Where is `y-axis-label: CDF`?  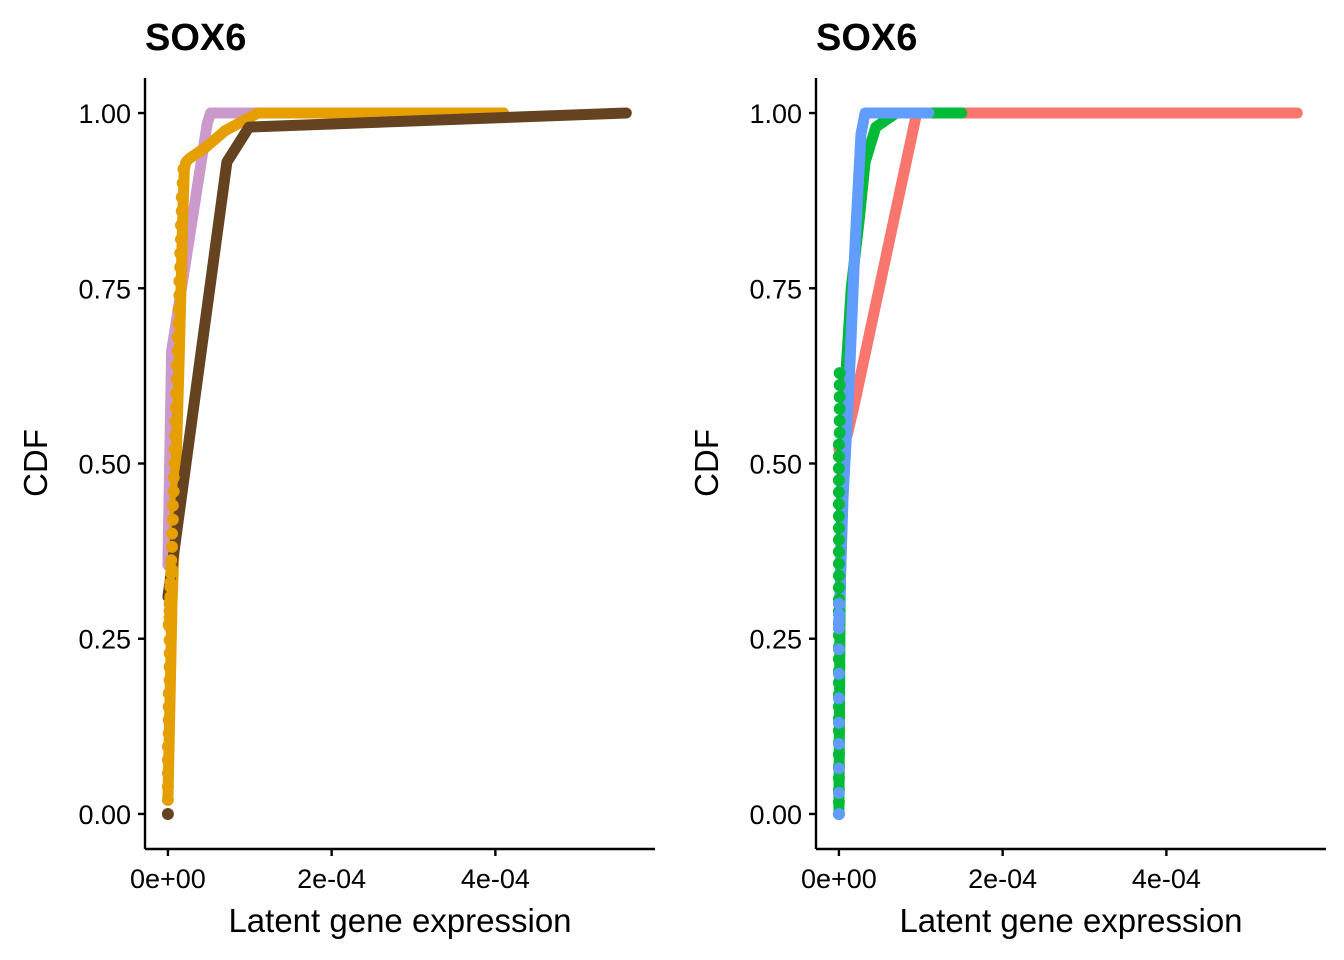
y-axis-label: CDF is located at coordinates (35, 463).